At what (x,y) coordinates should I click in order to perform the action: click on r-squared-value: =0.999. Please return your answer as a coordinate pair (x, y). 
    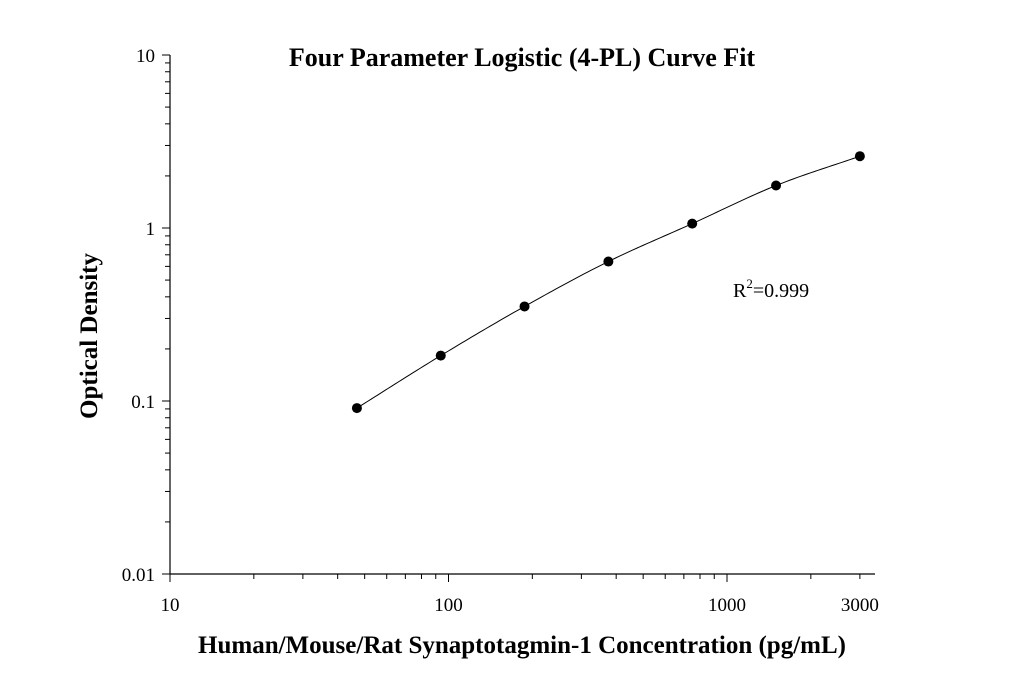
    Looking at the image, I should click on (781, 291).